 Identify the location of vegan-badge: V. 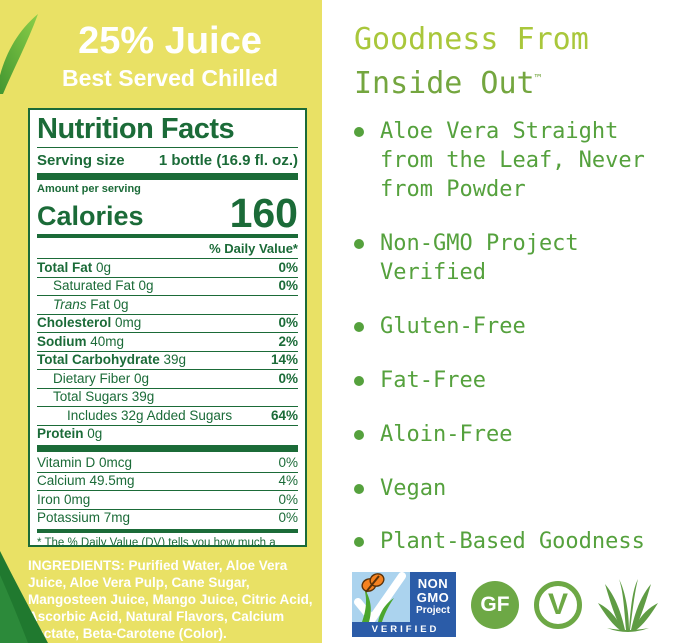
(558, 604).